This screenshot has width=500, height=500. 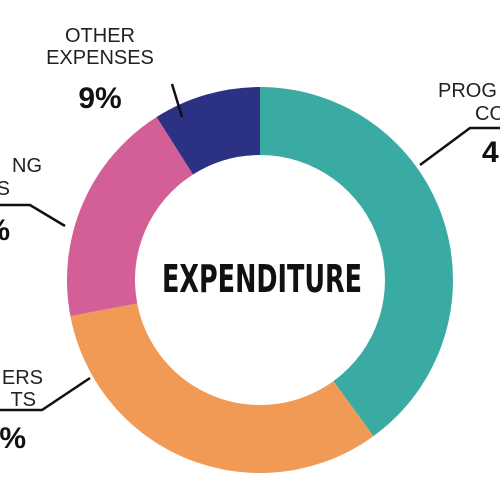 What do you see at coordinates (99, 98) in the screenshot?
I see `value-label: 9%` at bounding box center [99, 98].